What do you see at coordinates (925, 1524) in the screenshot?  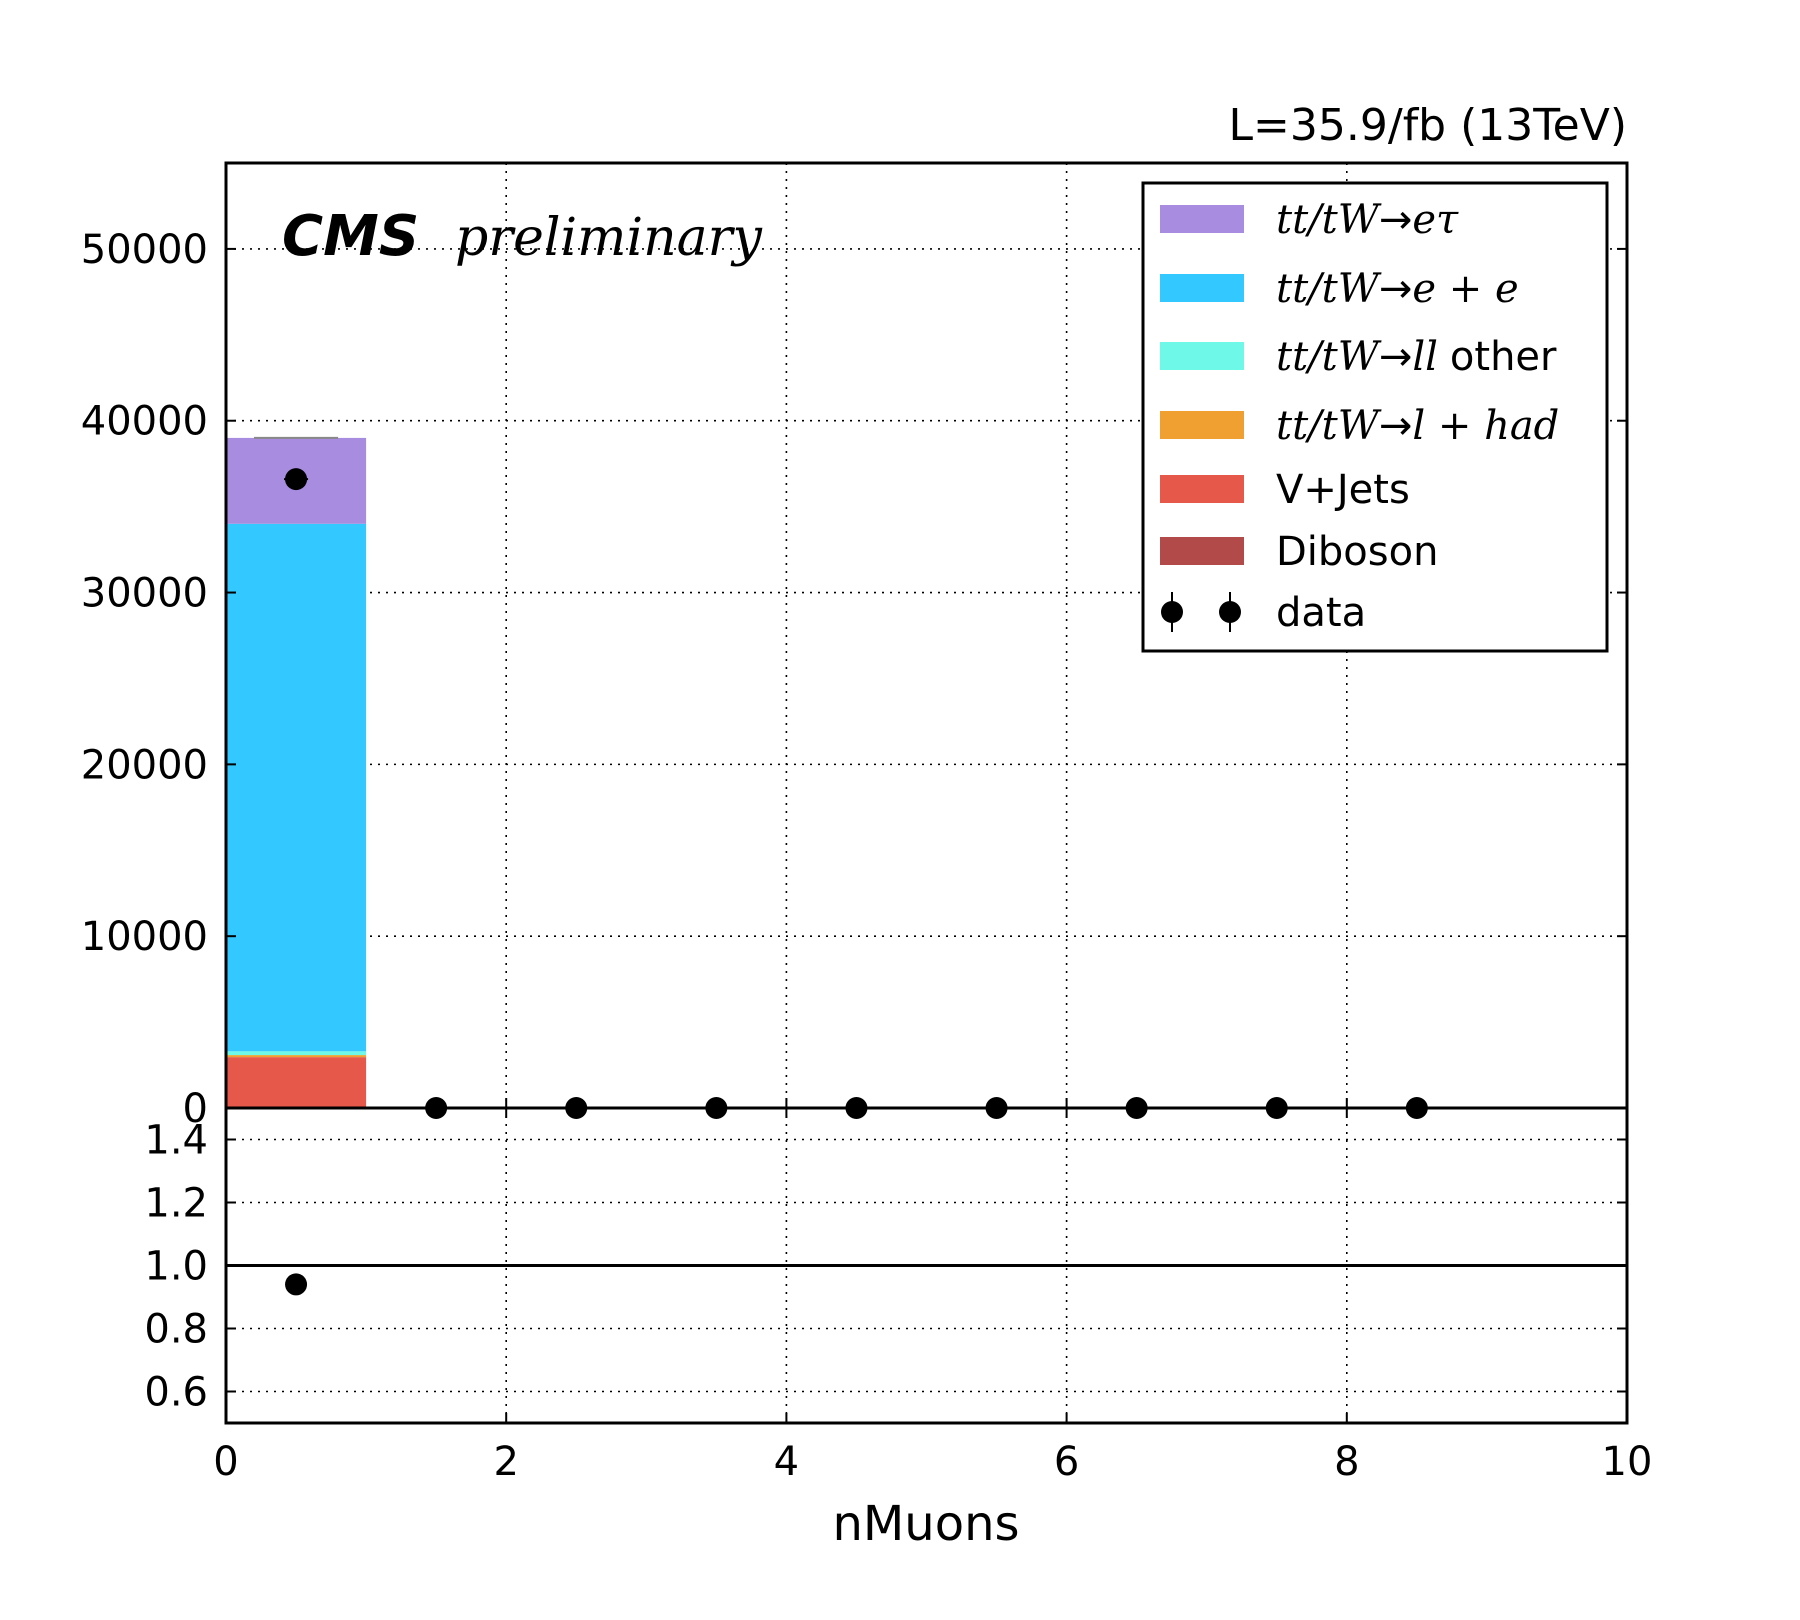 I see `x-axis-label: nMuons` at bounding box center [925, 1524].